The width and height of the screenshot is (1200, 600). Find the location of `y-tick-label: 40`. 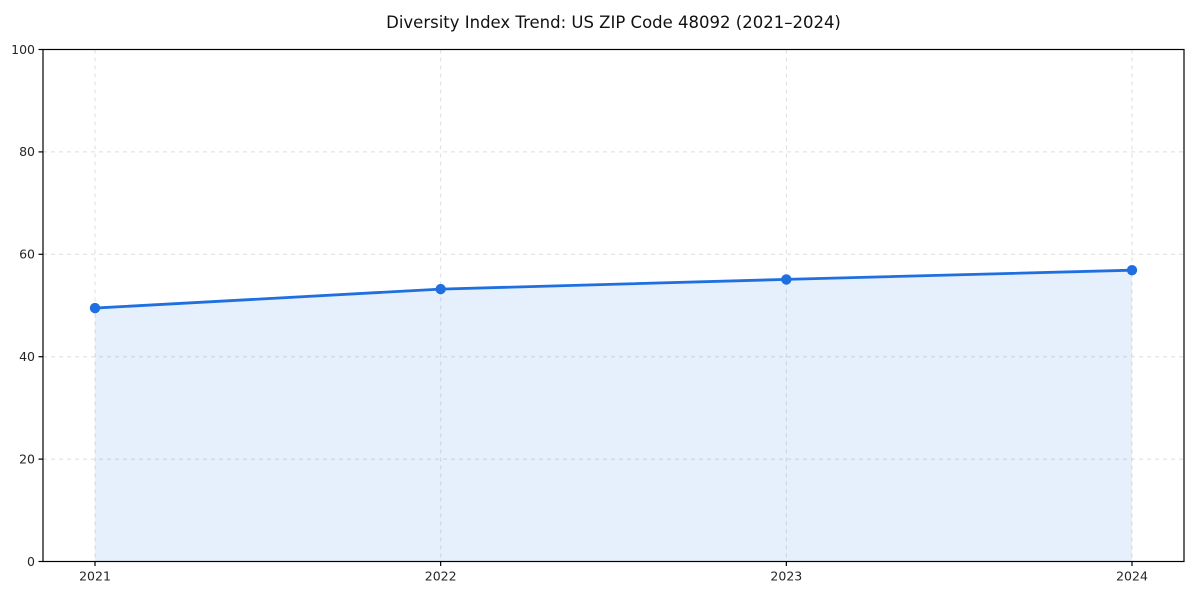

y-tick-label: 40 is located at coordinates (27, 356).